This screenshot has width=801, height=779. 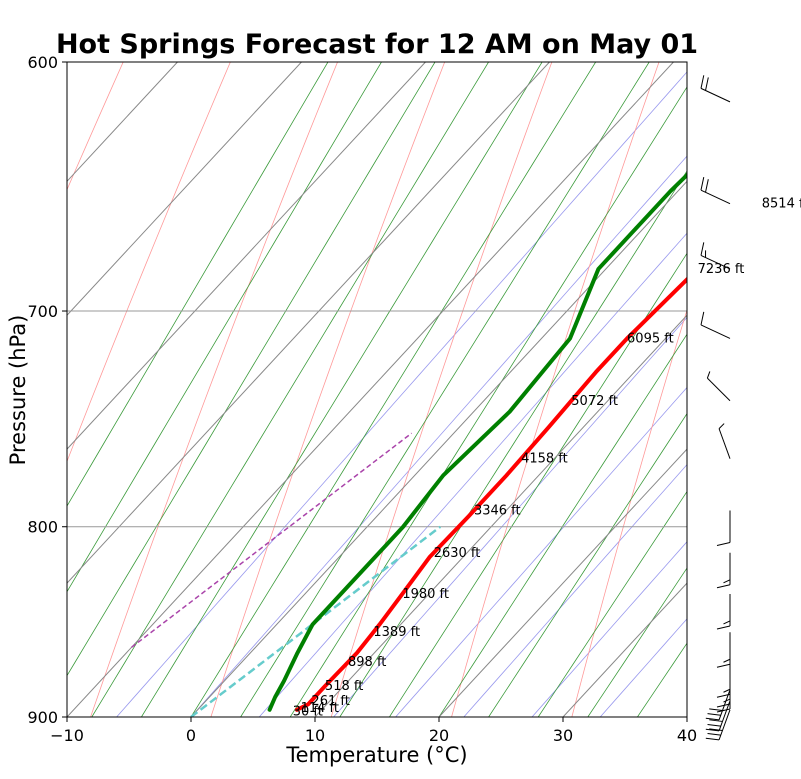 What do you see at coordinates (439, 735) in the screenshot?
I see `x-tick-label: 20` at bounding box center [439, 735].